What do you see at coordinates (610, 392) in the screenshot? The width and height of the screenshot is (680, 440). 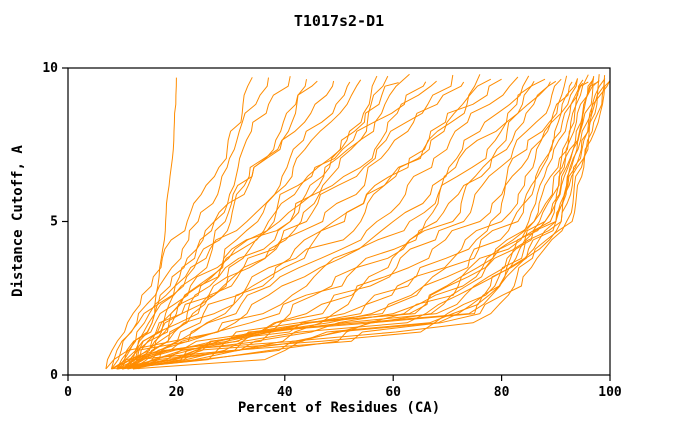 I see `x-tick-label: 100` at bounding box center [610, 392].